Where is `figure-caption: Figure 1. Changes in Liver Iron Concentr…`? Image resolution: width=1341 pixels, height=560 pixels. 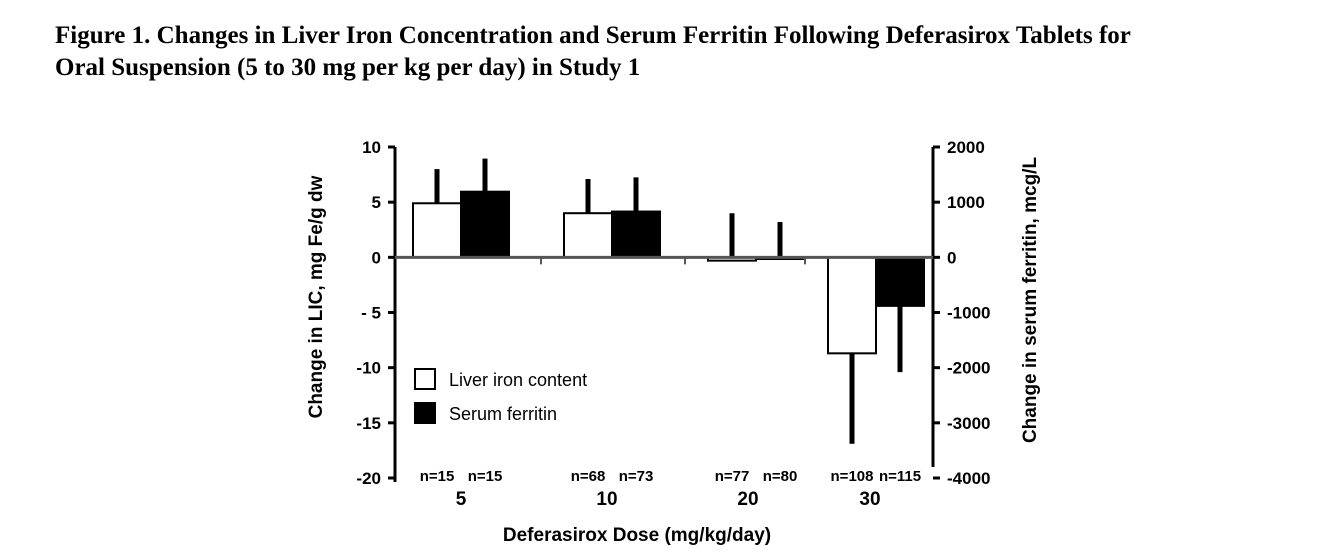
figure-caption: Figure 1. Changes in Liver Iron Concentr… is located at coordinates (685, 52).